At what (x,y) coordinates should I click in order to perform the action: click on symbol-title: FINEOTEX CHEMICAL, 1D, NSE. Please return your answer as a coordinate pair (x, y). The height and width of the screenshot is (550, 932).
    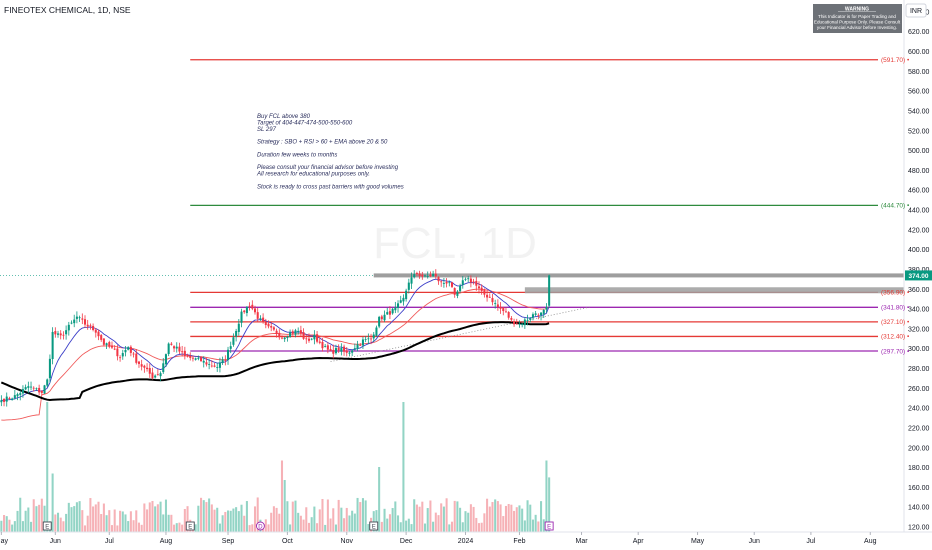
    Looking at the image, I should click on (67, 10).